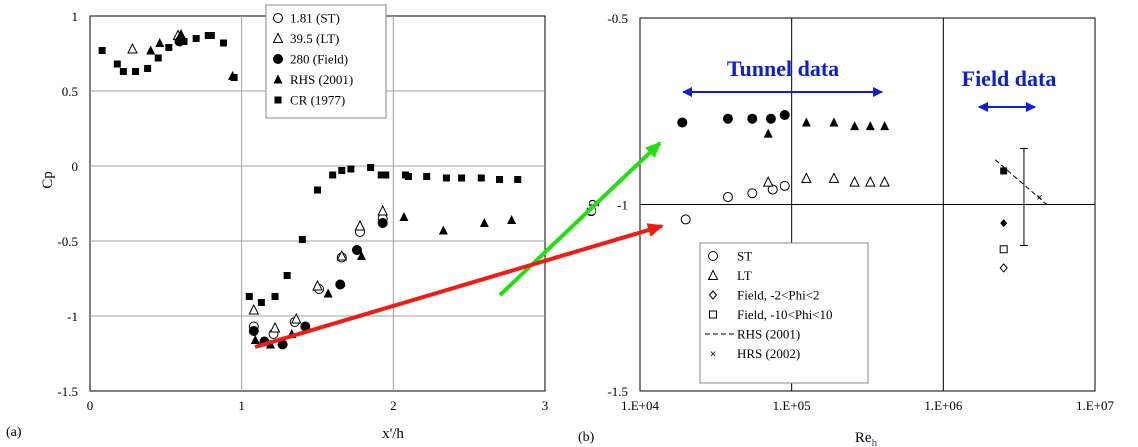  What do you see at coordinates (459, 286) in the screenshot?
I see `red-connector-arrow` at bounding box center [459, 286].